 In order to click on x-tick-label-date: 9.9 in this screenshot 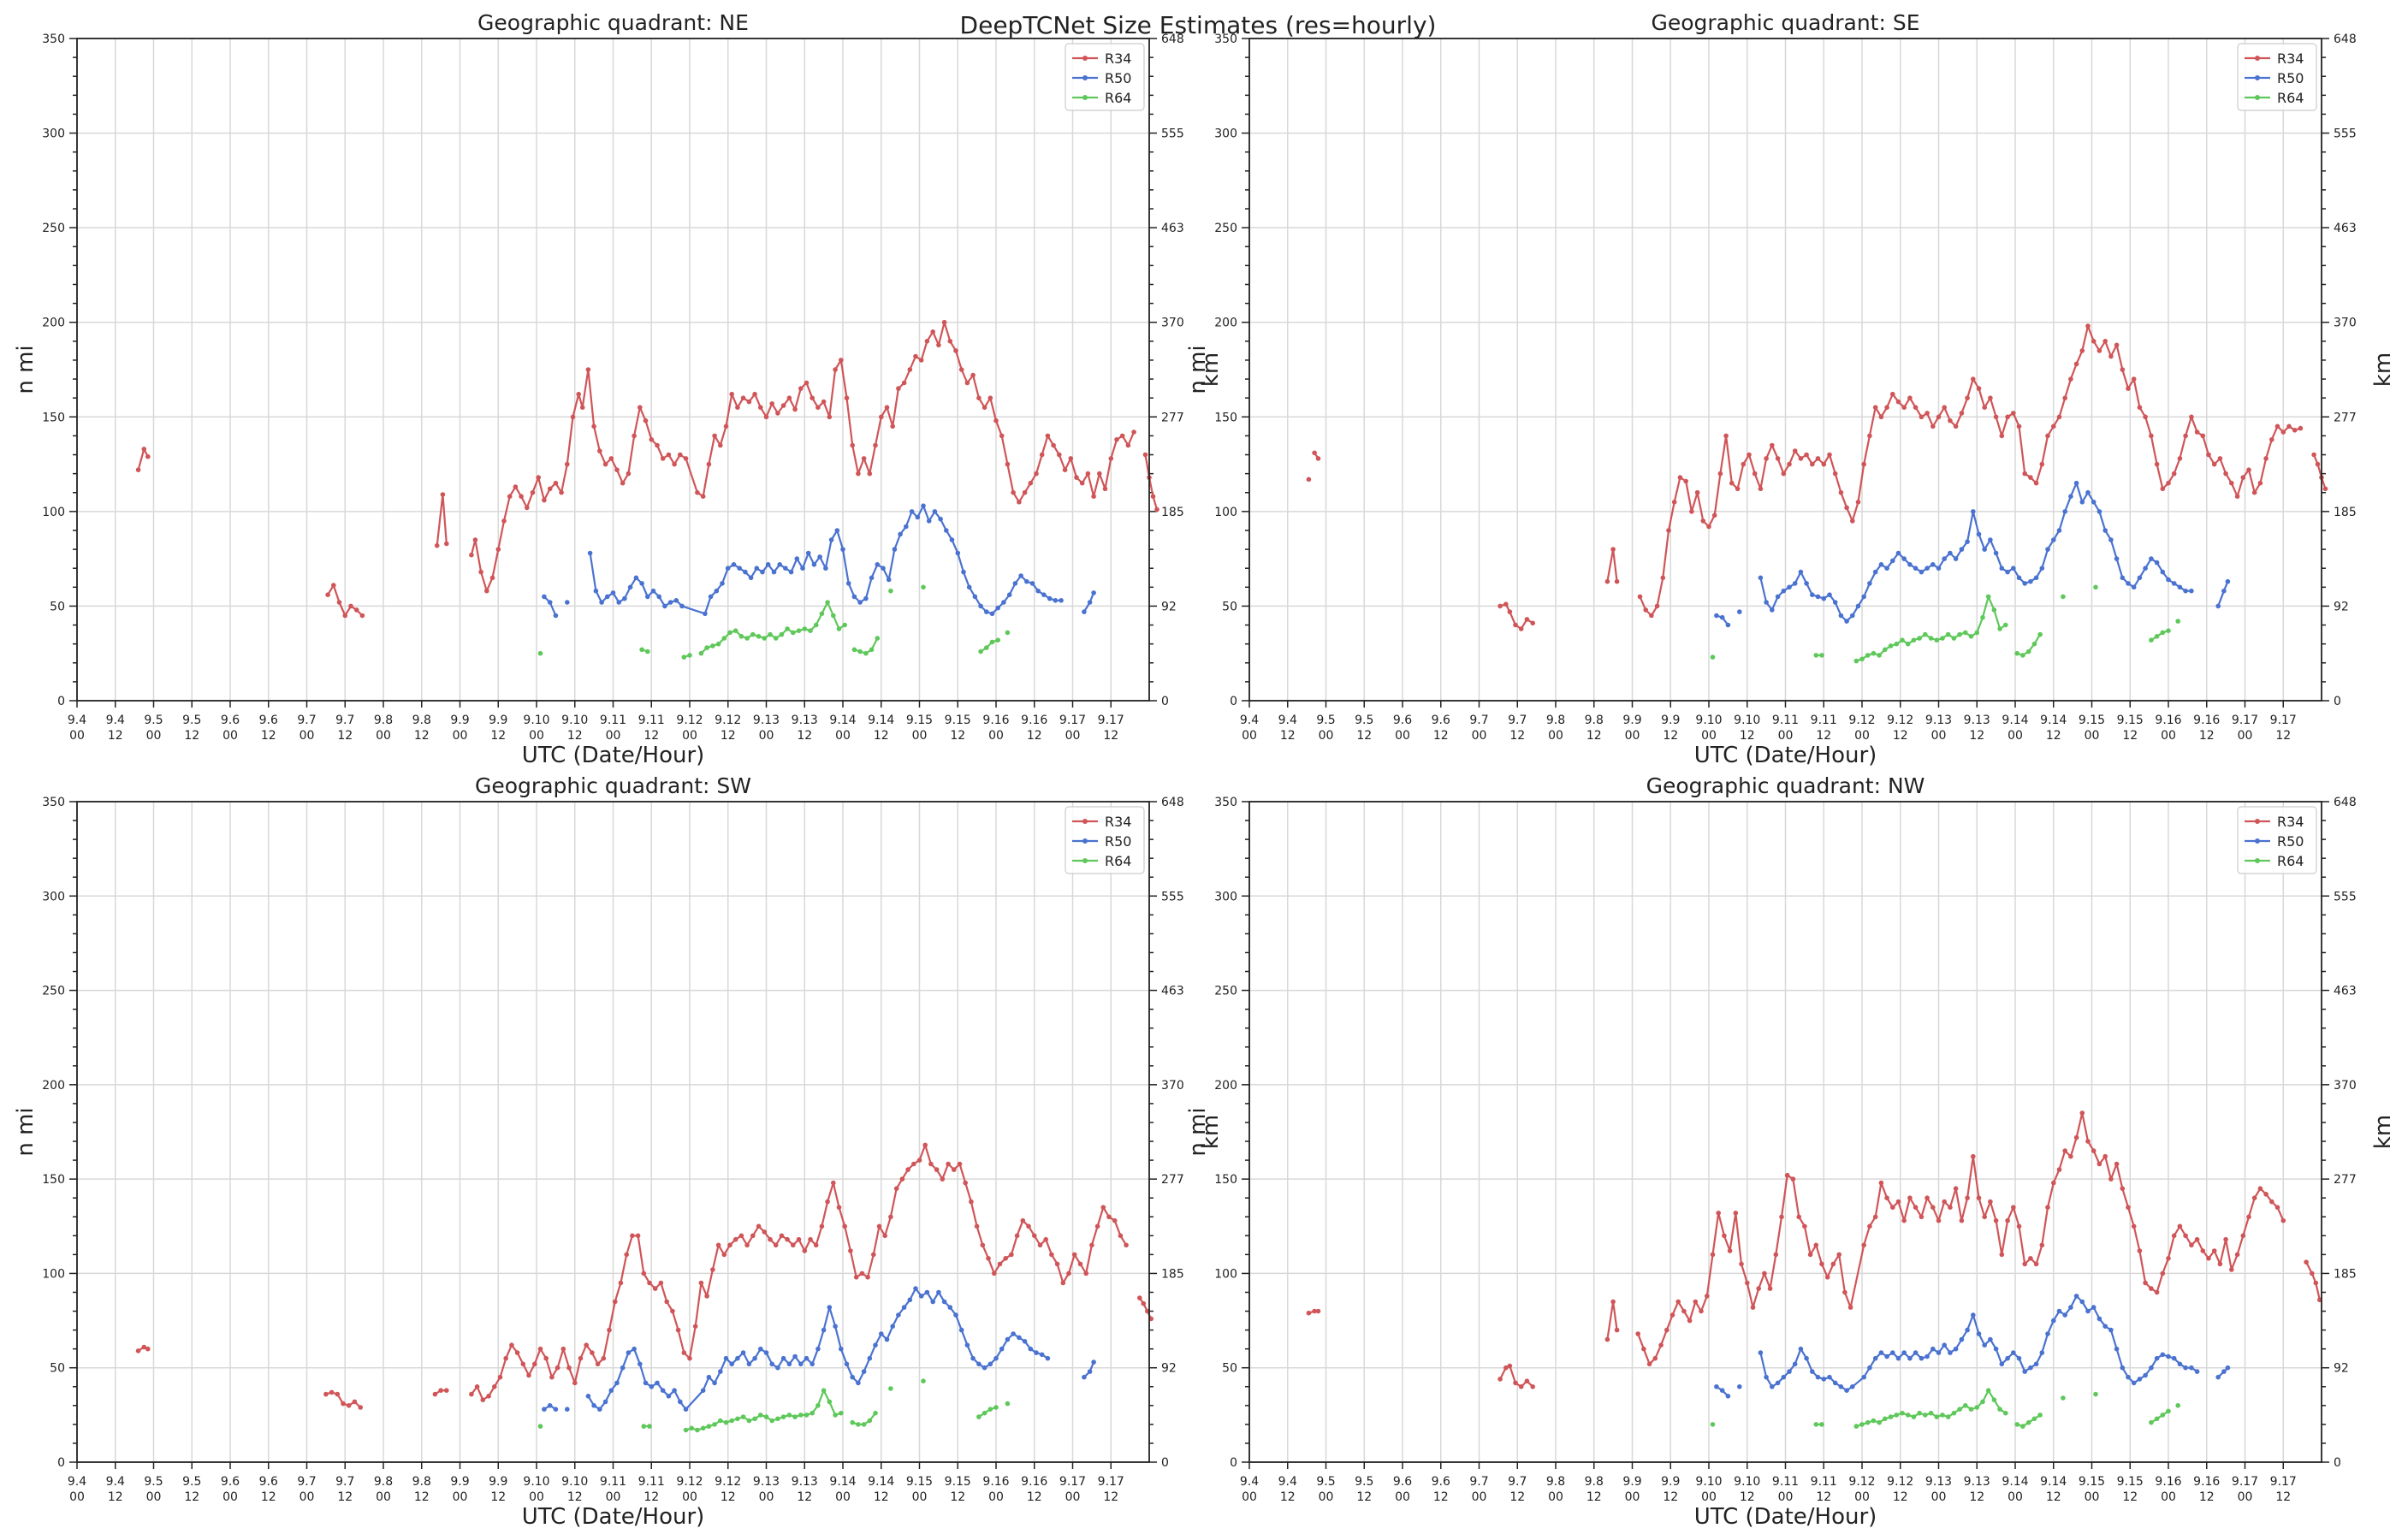, I will do `click(1631, 720)`.